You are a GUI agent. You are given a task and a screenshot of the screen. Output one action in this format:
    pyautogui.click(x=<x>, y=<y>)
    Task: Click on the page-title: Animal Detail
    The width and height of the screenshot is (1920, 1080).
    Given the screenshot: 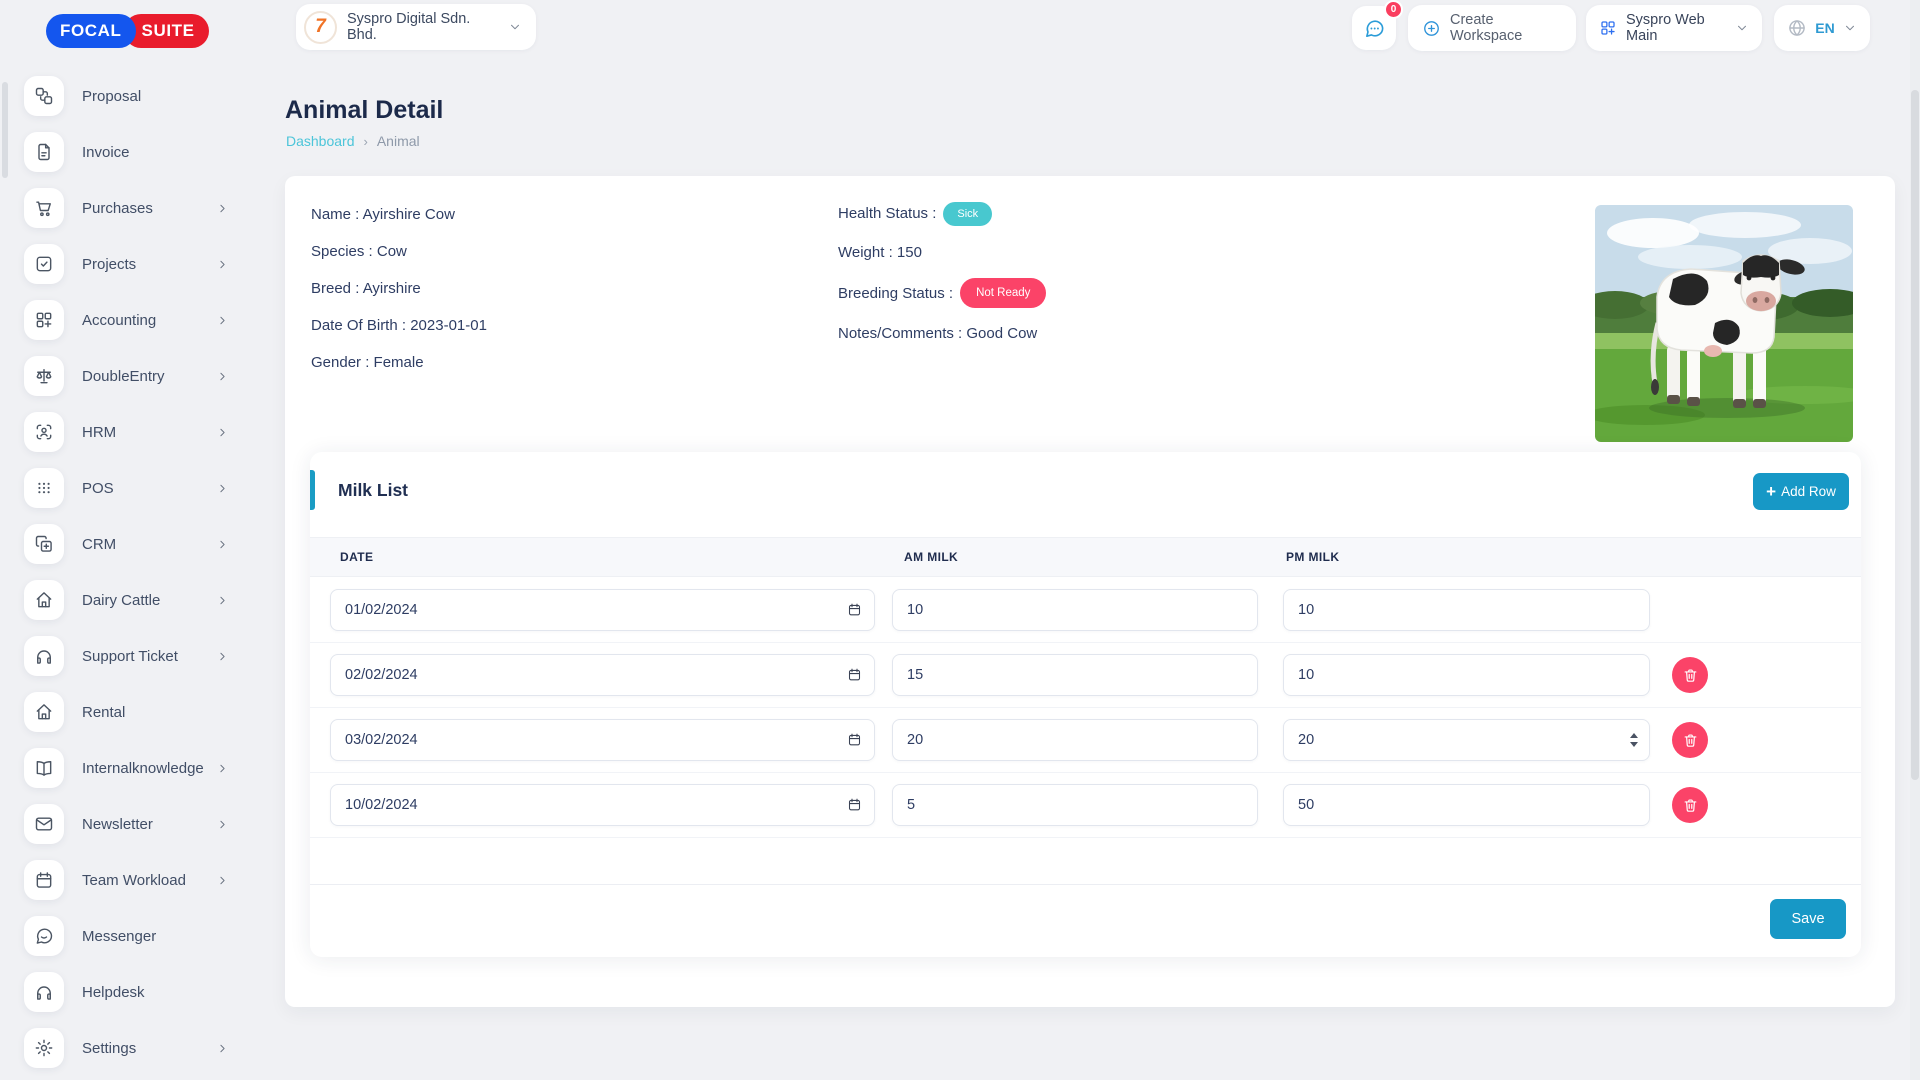 What is the action you would take?
    pyautogui.click(x=364, y=110)
    